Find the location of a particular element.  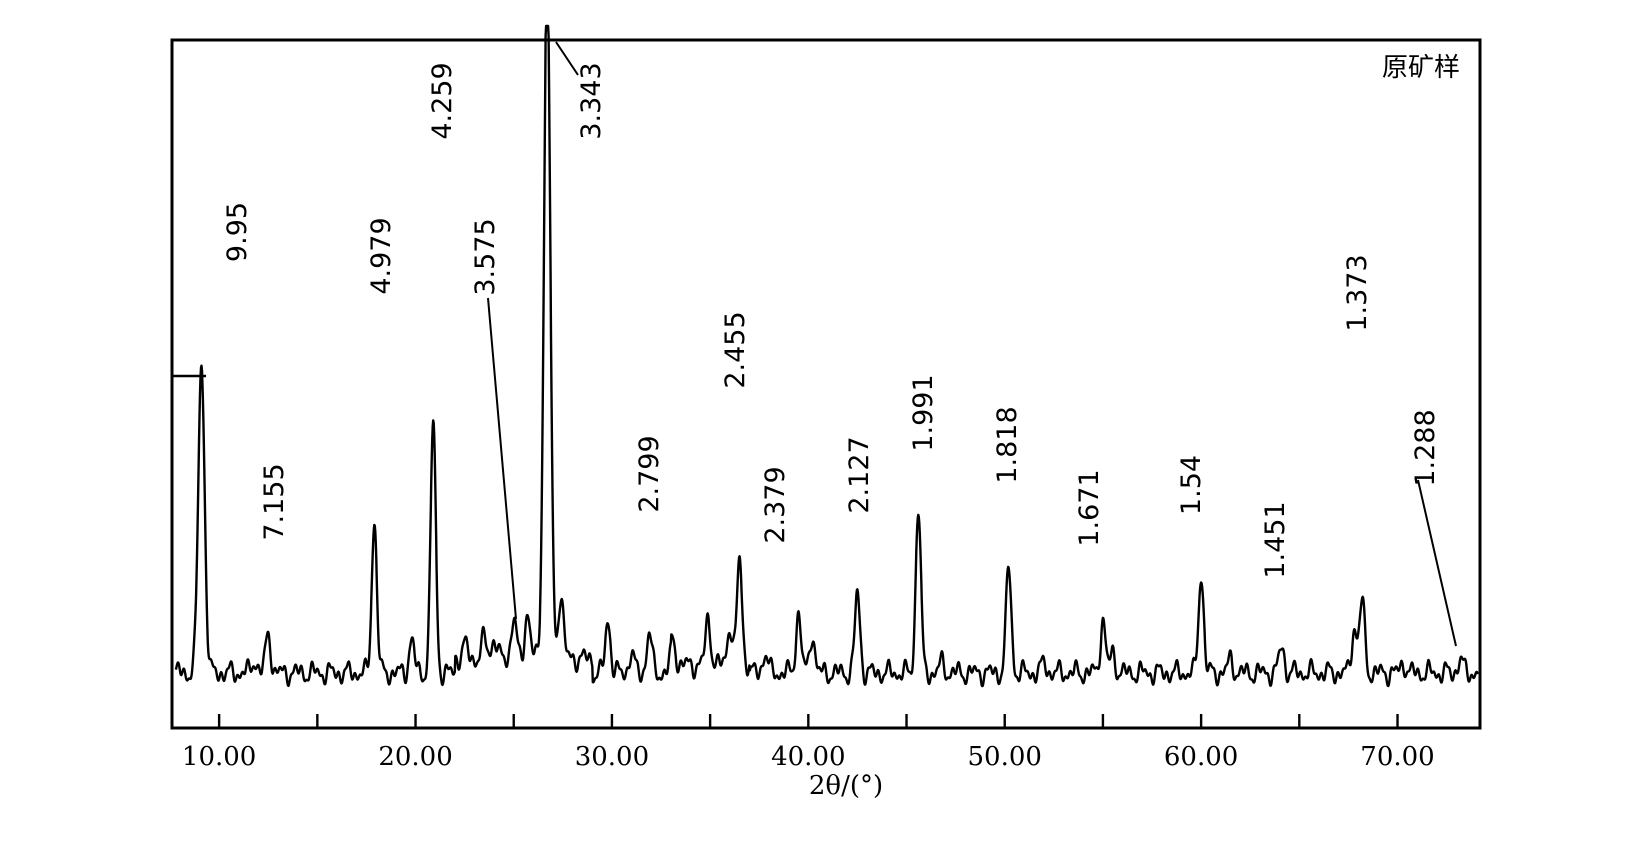

peak-label-7: 2.455 is located at coordinates (735, 349).